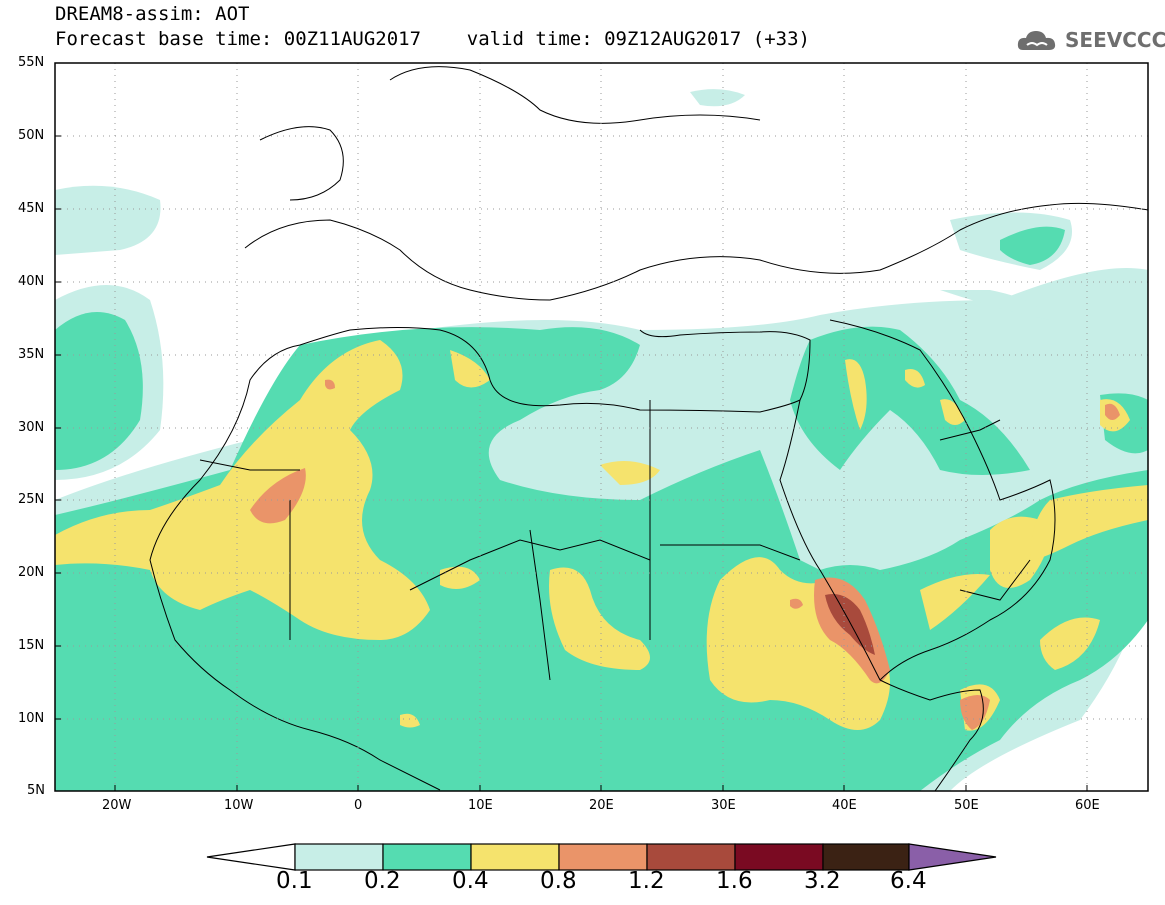 Image resolution: width=1165 pixels, height=905 pixels. I want to click on lon-label-0: 0, so click(358, 805).